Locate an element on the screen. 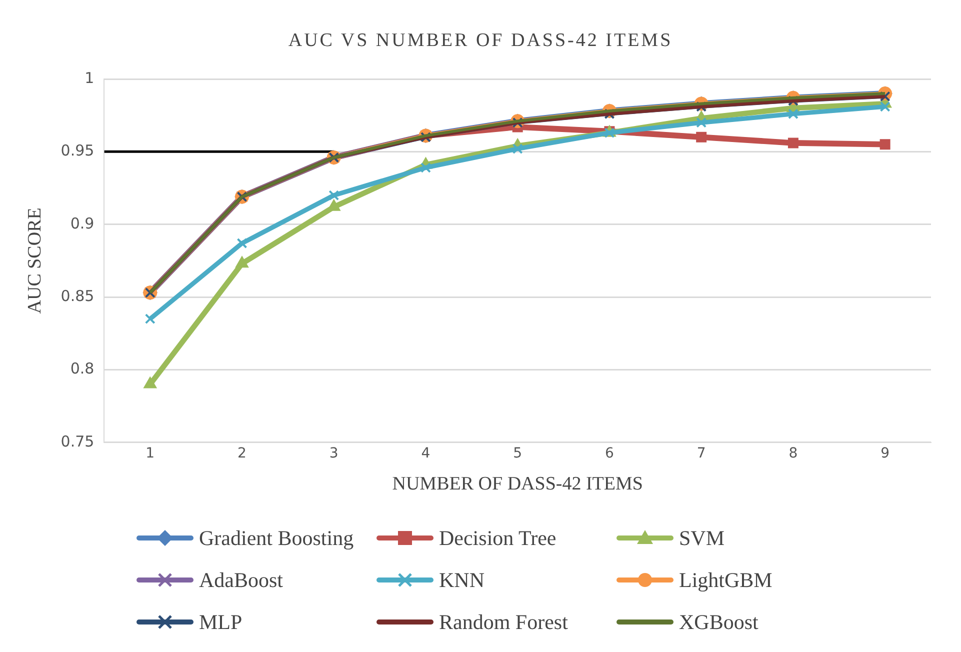 Image resolution: width=961 pixels, height=652 pixels. y-tick-label: 0.9 is located at coordinates (82, 223).